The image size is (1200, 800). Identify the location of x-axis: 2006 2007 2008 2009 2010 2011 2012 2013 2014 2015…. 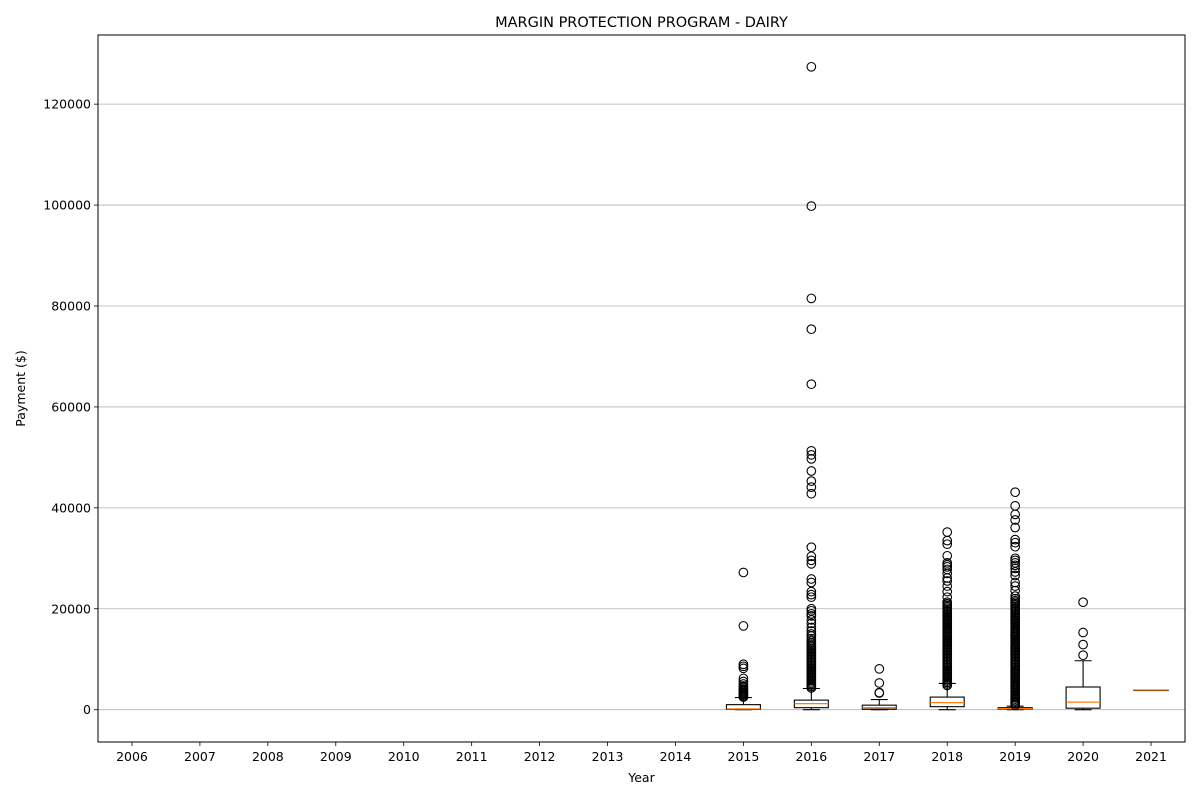
(641, 753).